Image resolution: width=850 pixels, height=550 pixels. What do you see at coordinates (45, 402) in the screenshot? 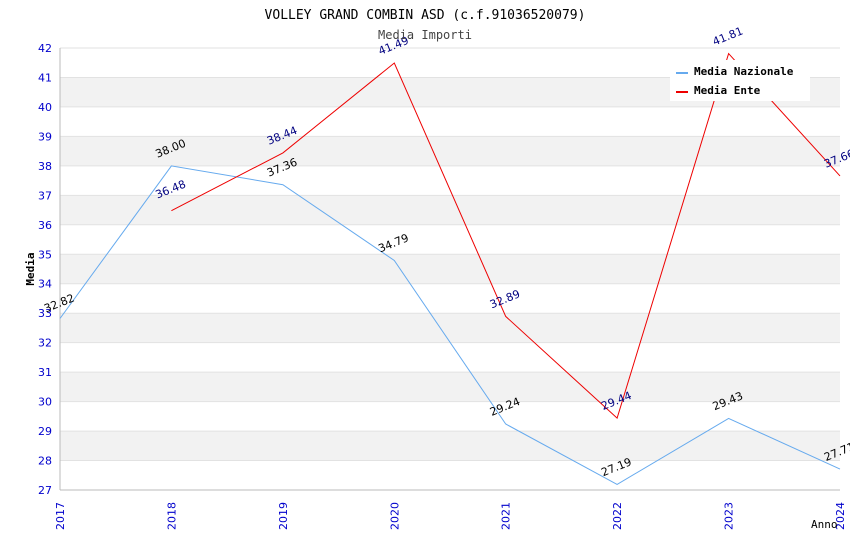
I see `y-tick-label: 30` at bounding box center [45, 402].